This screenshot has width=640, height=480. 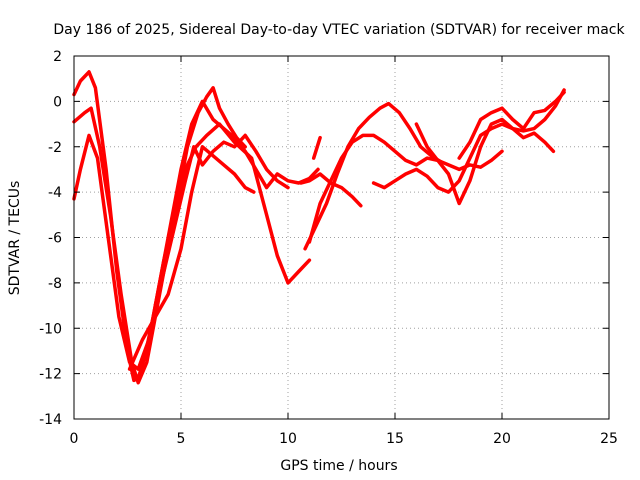 What do you see at coordinates (57, 57) in the screenshot?
I see `y-tick-label: 2` at bounding box center [57, 57].